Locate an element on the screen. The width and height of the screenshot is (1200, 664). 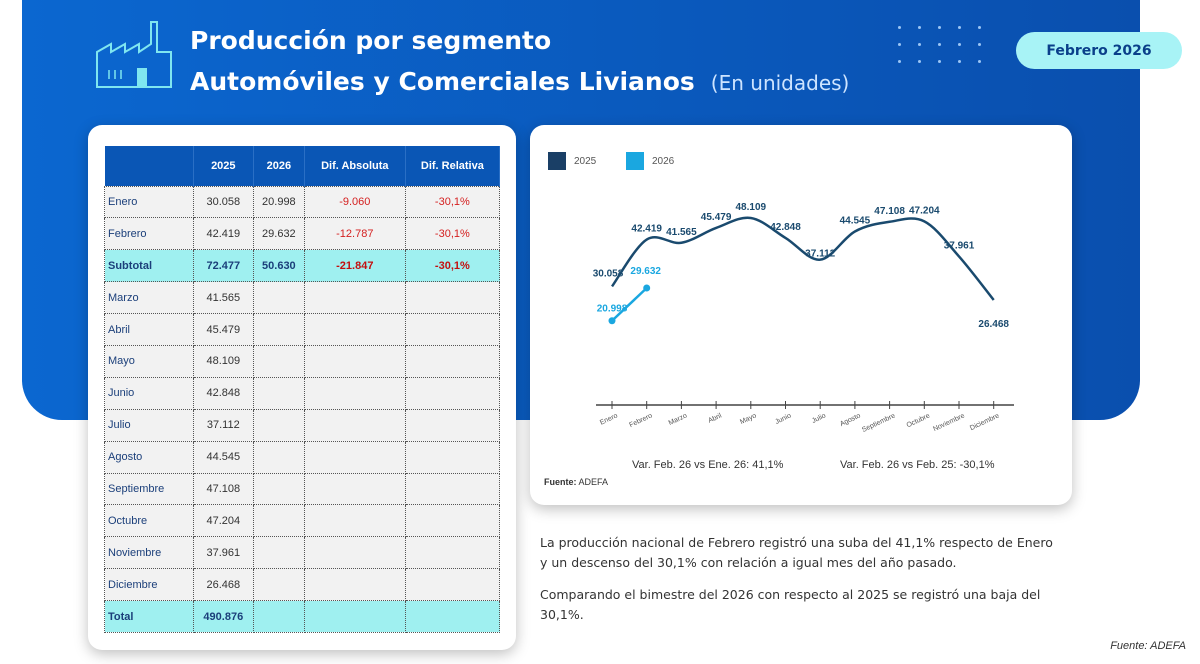
data-label: 37.112 is located at coordinates (820, 254).